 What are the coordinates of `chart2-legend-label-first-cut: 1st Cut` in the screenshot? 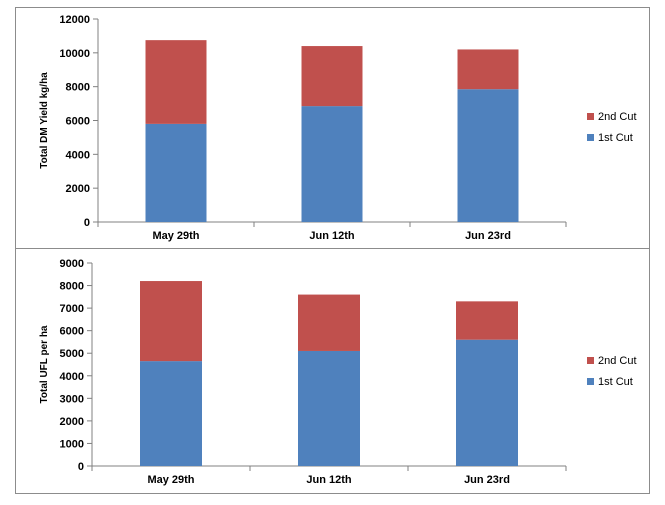 It's located at (615, 382).